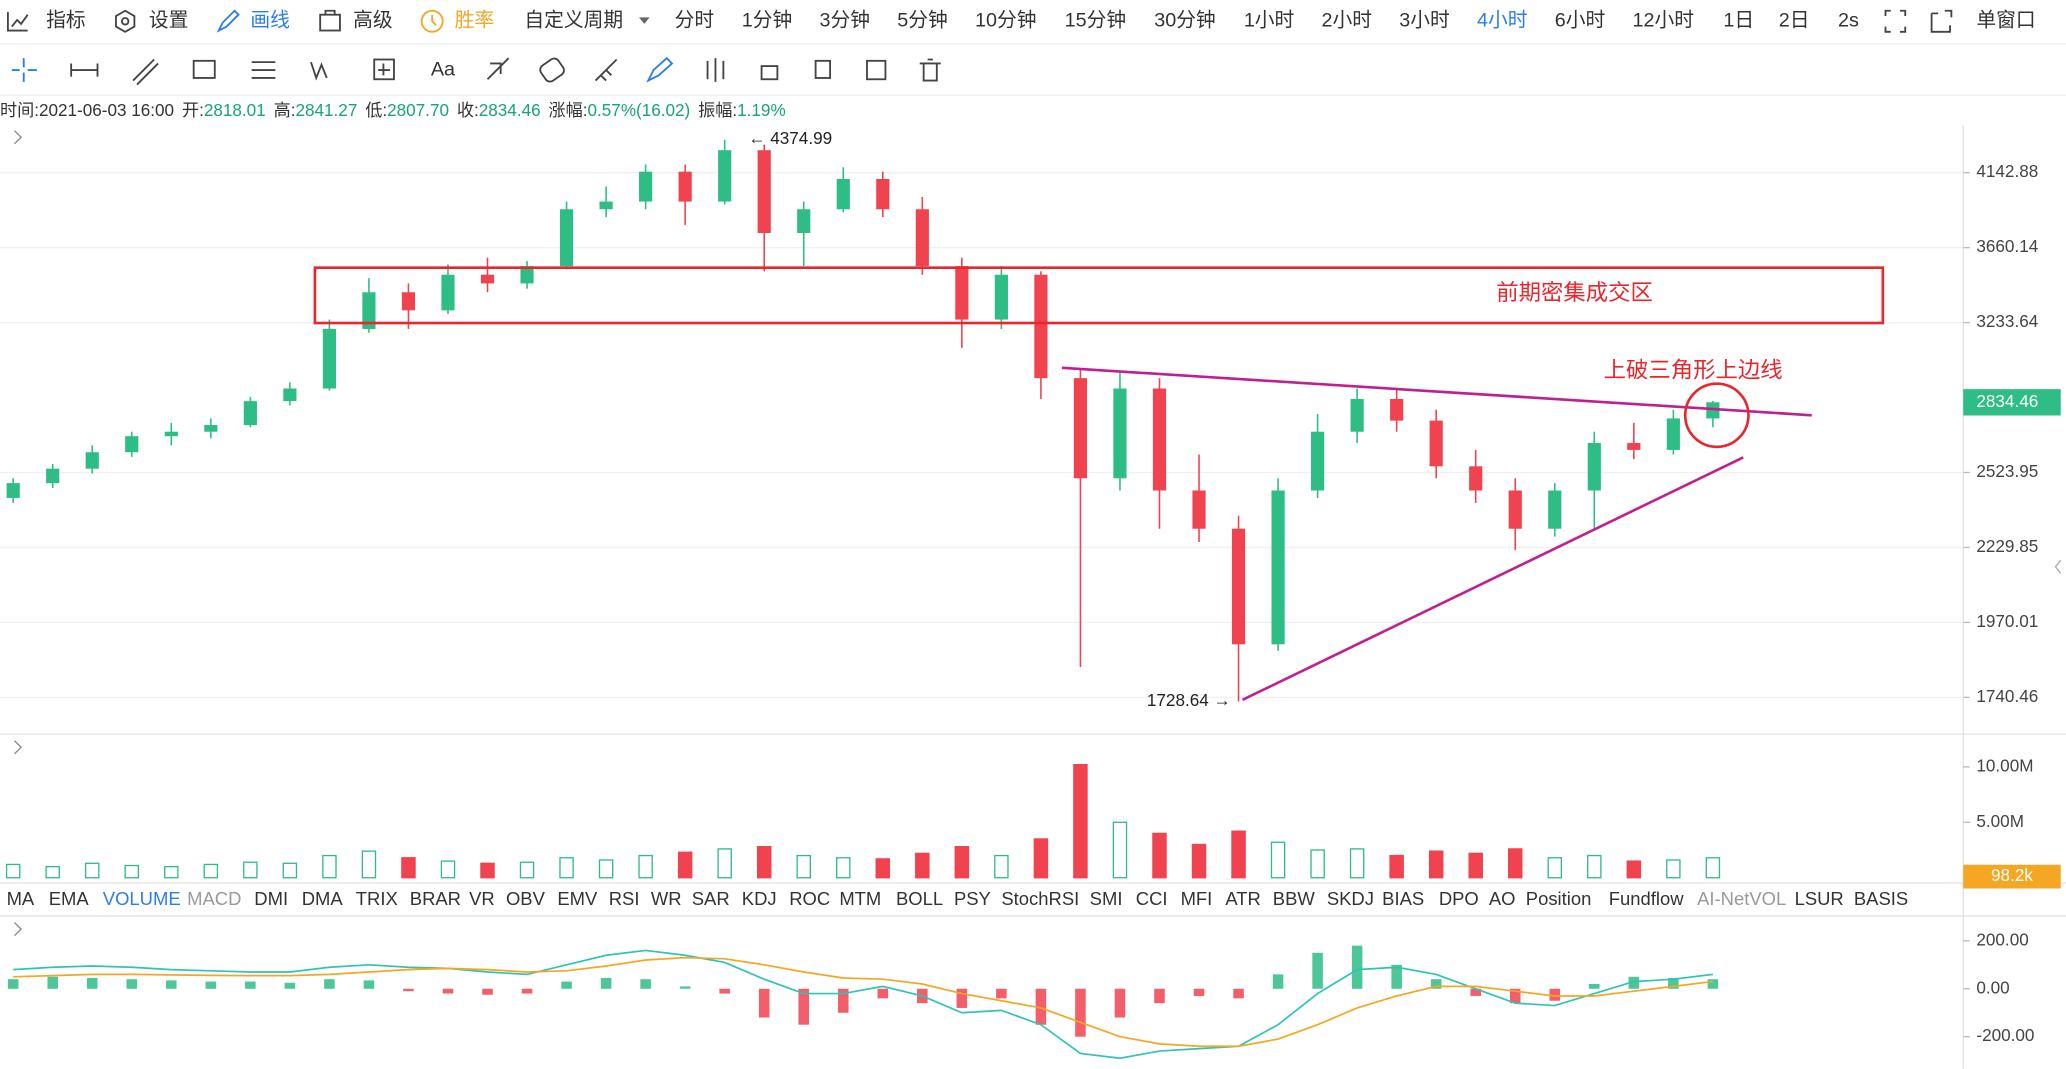 This screenshot has height=1069, width=2066. I want to click on menu-item: 自定义周期, so click(573, 21).